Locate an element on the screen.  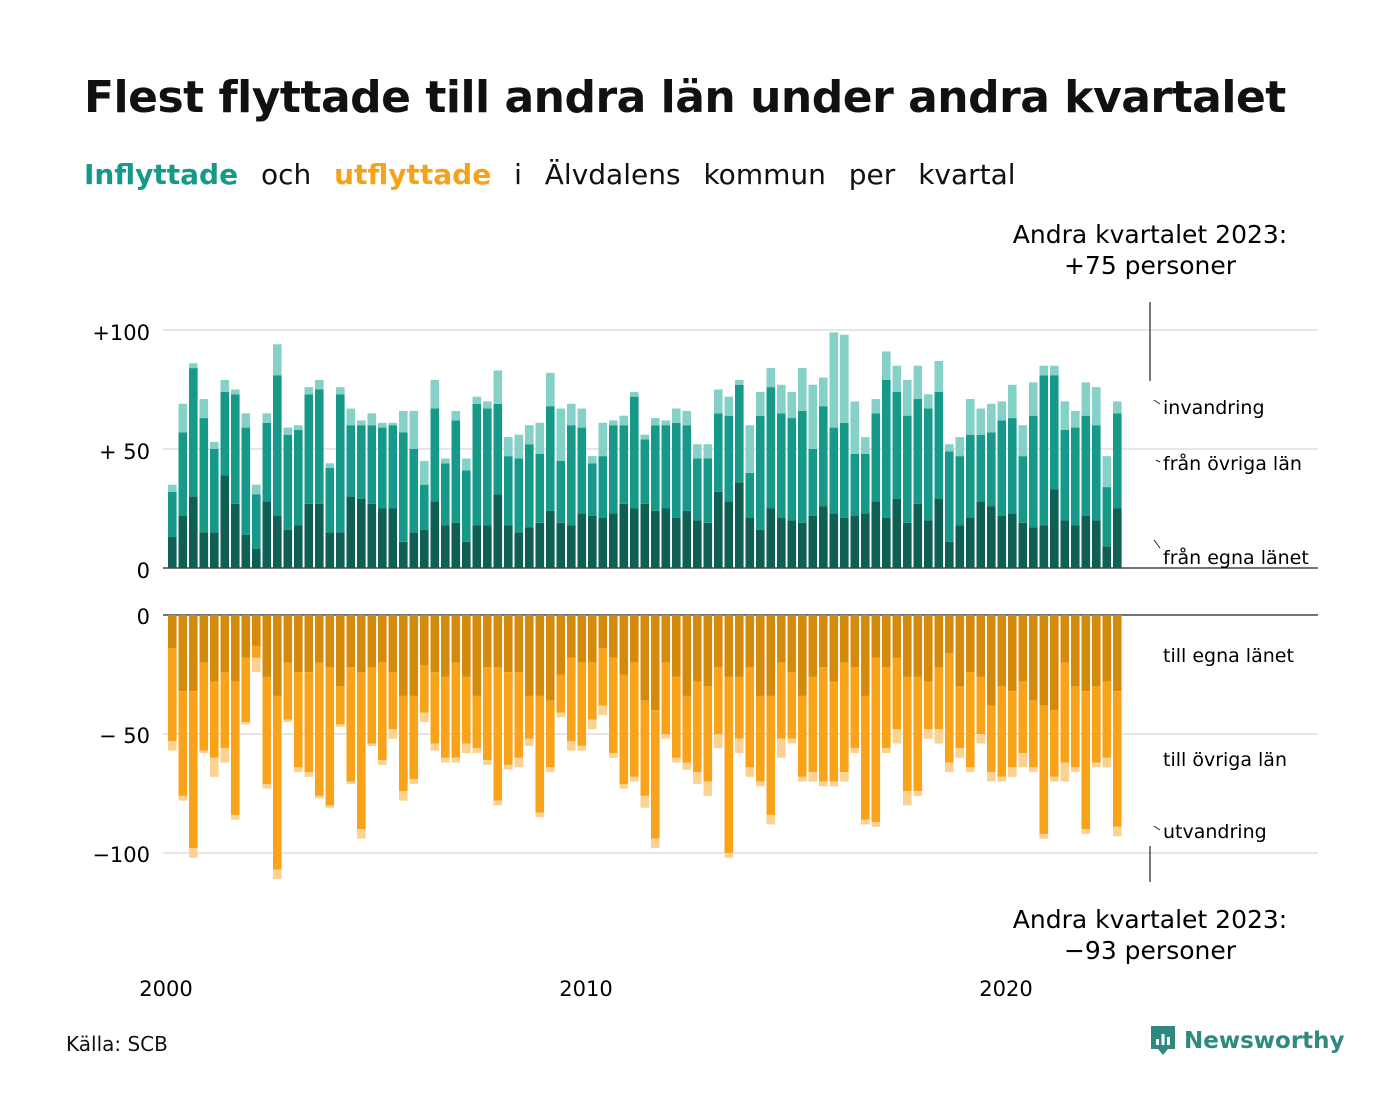
xtick-2020: 2020 is located at coordinates (1005, 989).